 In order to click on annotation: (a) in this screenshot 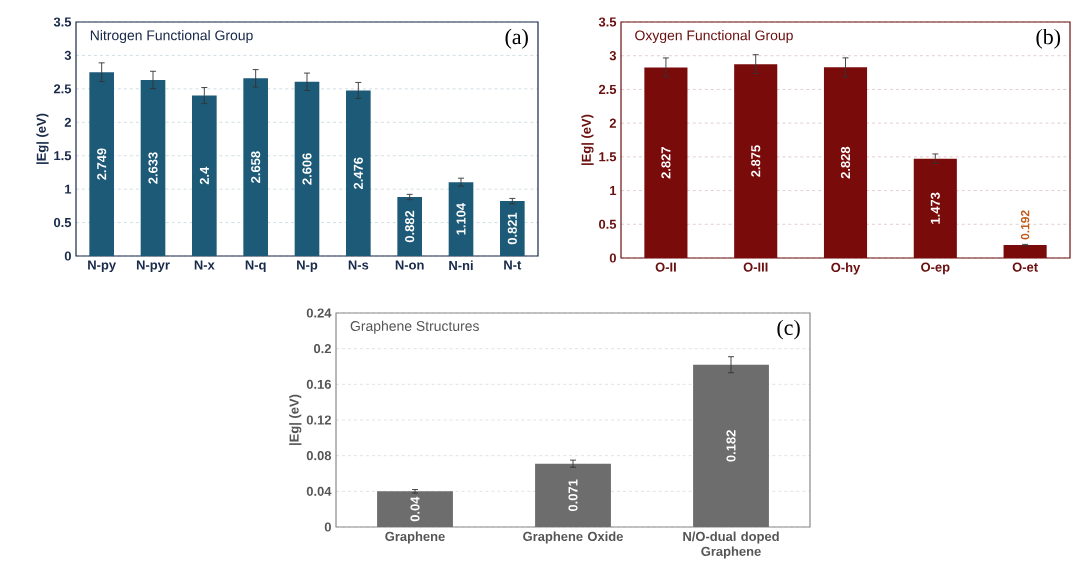, I will do `click(516, 38)`.